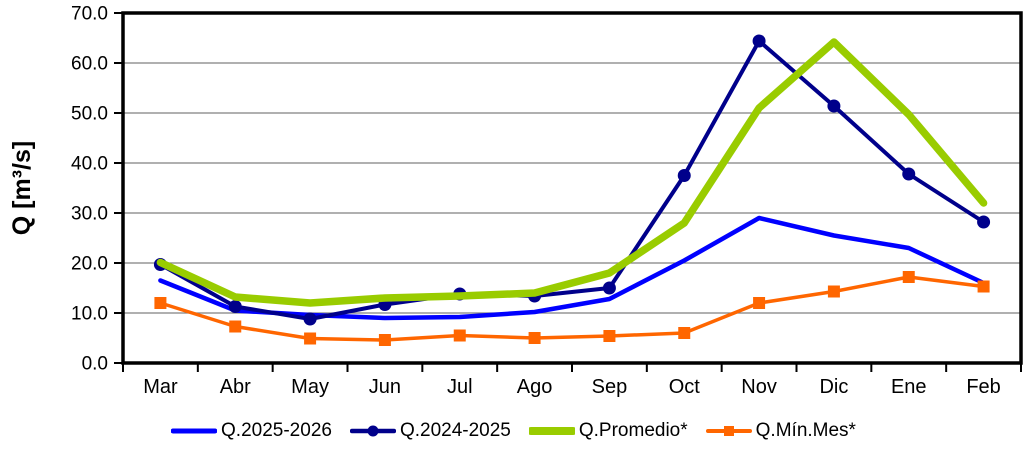 The image size is (1027, 463). Describe the element at coordinates (95, 364) in the screenshot. I see `y-tick-label: 0.0` at that location.